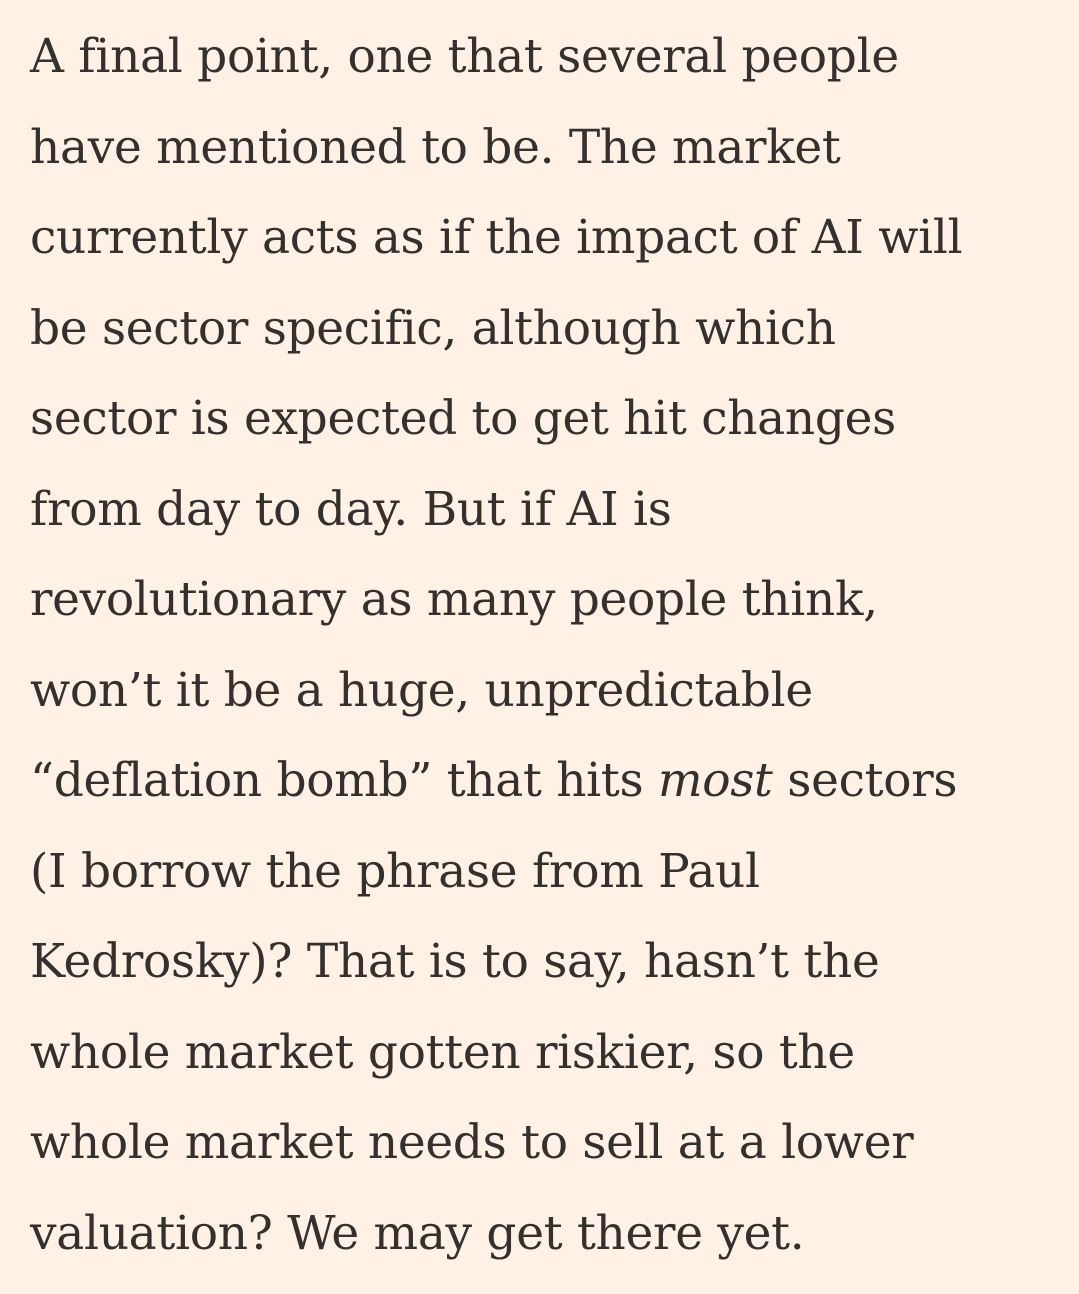 The image size is (1079, 1294). What do you see at coordinates (435, 147) in the screenshot?
I see `text-line: have mentioned to be. The market` at bounding box center [435, 147].